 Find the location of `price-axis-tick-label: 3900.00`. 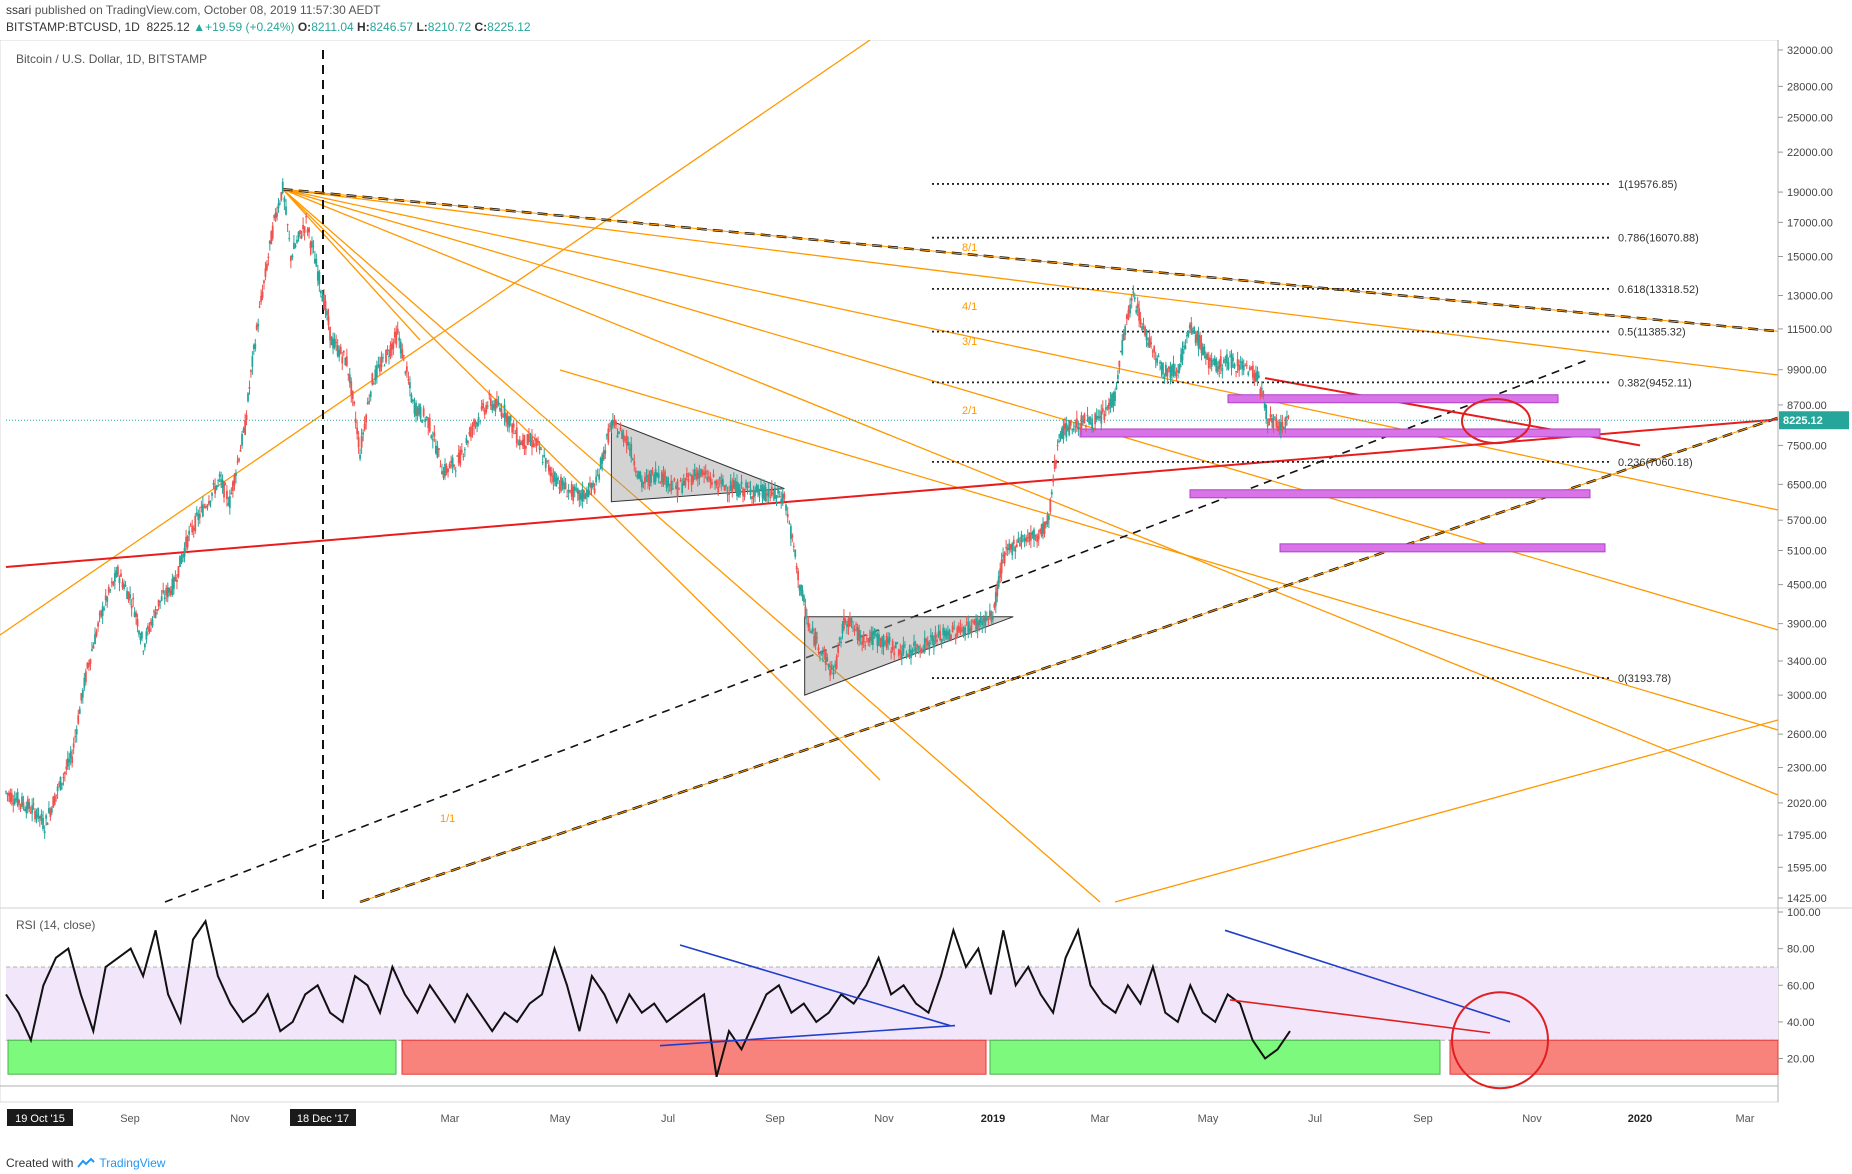

price-axis-tick-label: 3900.00 is located at coordinates (1807, 625).